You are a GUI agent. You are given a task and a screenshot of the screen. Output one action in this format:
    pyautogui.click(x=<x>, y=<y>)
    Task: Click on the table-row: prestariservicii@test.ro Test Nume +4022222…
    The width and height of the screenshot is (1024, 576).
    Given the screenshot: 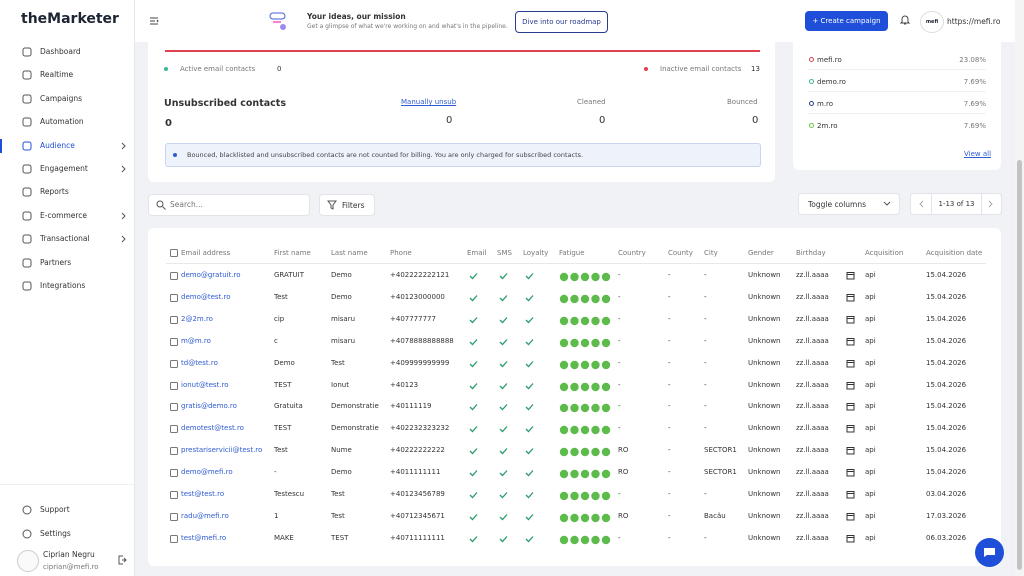 What is the action you would take?
    pyautogui.click(x=574, y=452)
    